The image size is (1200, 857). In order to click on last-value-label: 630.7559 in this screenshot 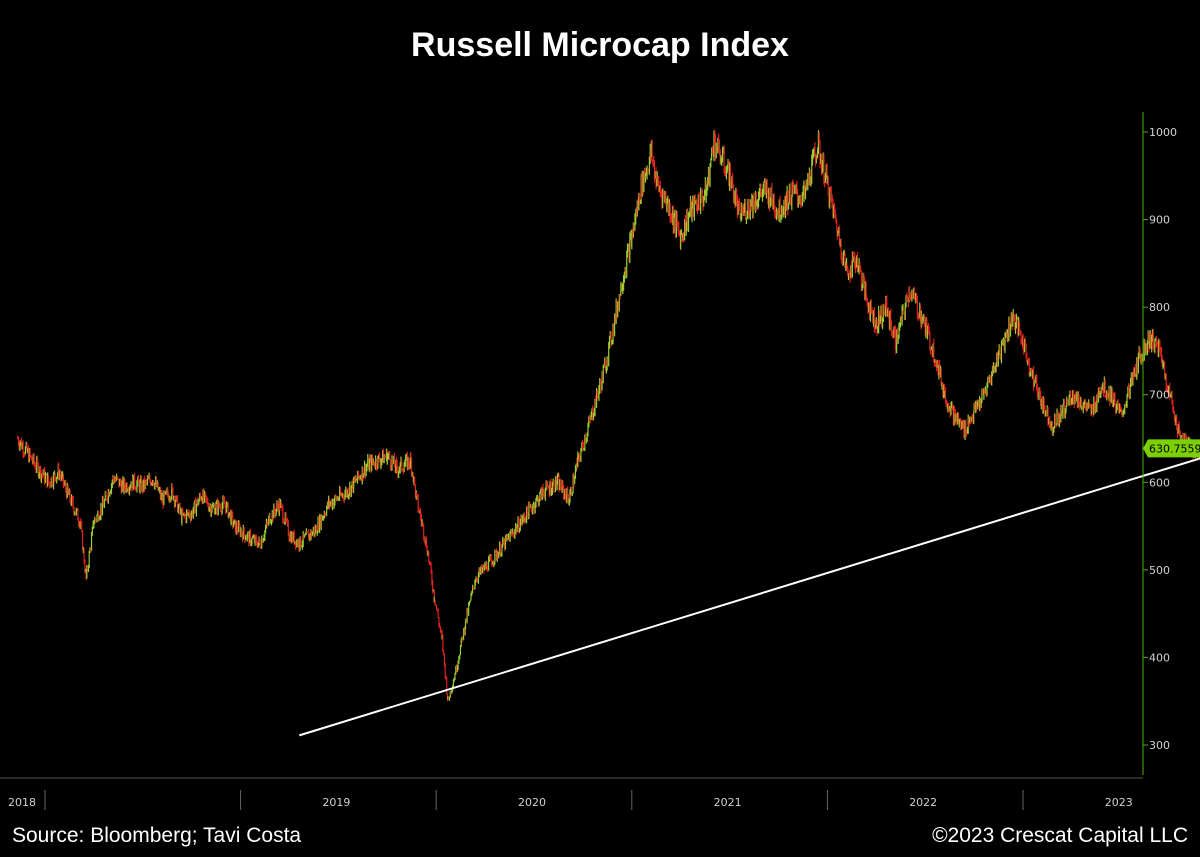, I will do `click(1174, 448)`.